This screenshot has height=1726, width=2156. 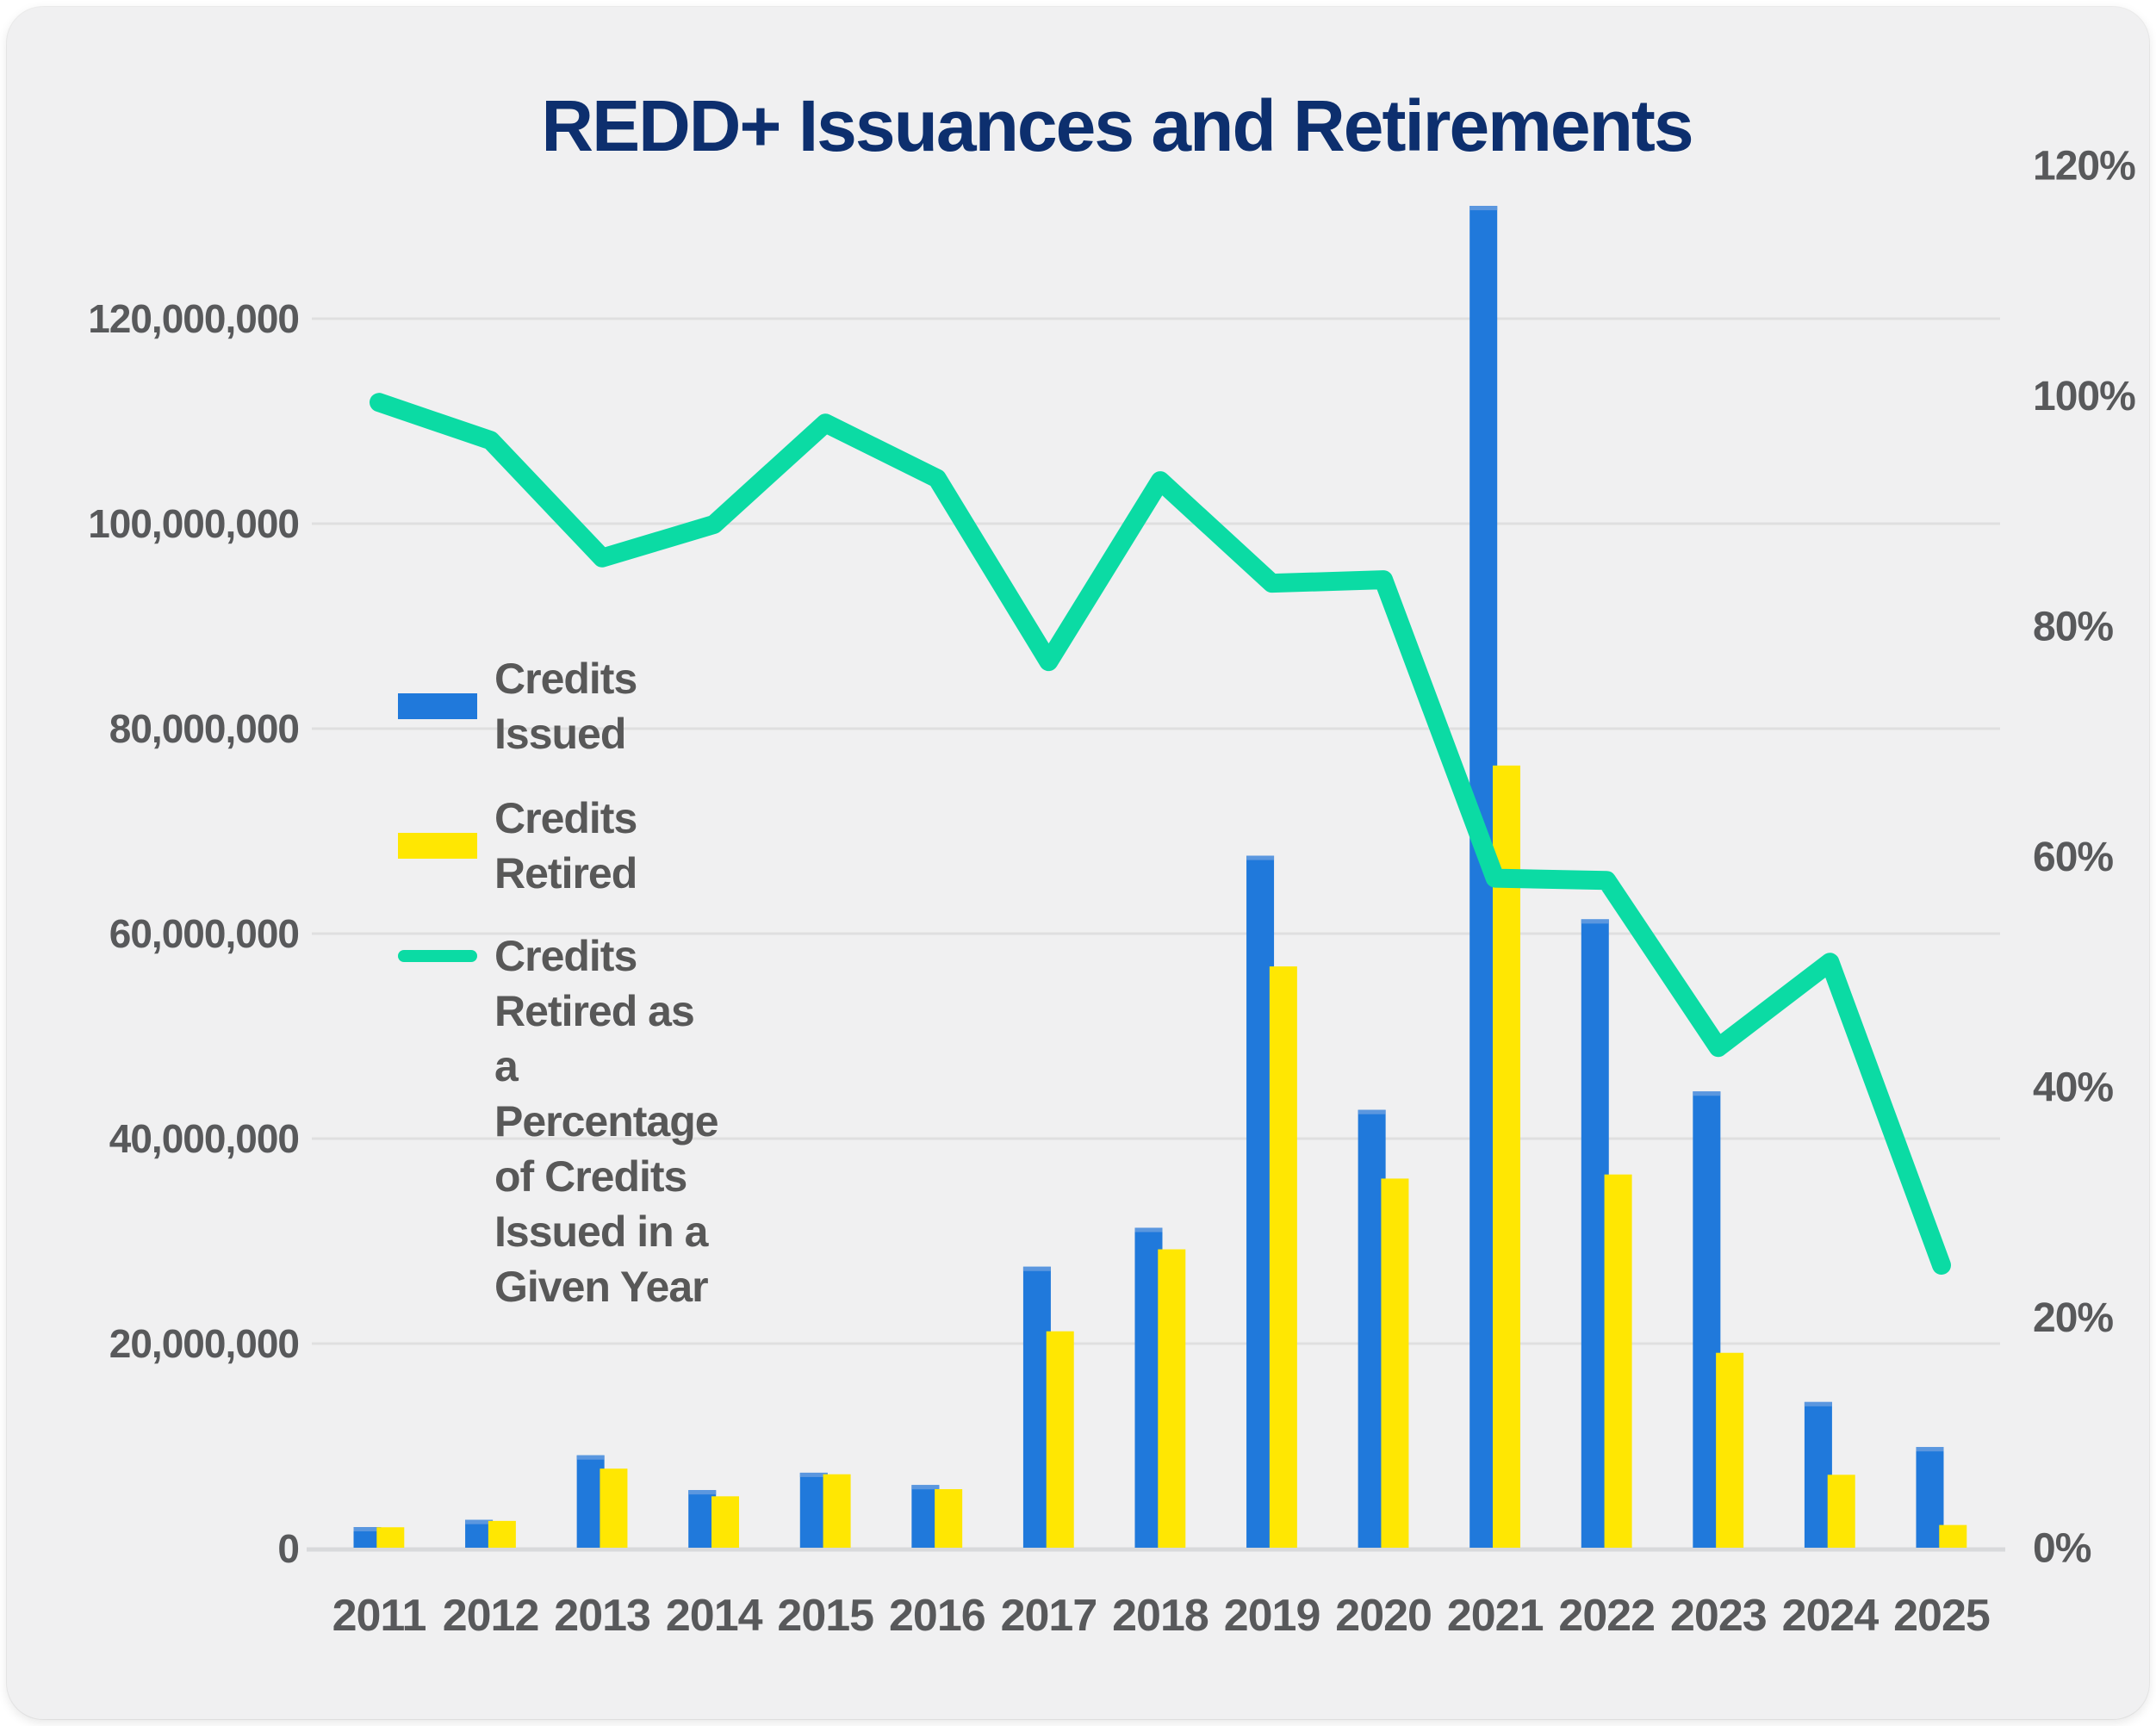 What do you see at coordinates (2073, 1318) in the screenshot?
I see `right-axis-tick-1: 20%` at bounding box center [2073, 1318].